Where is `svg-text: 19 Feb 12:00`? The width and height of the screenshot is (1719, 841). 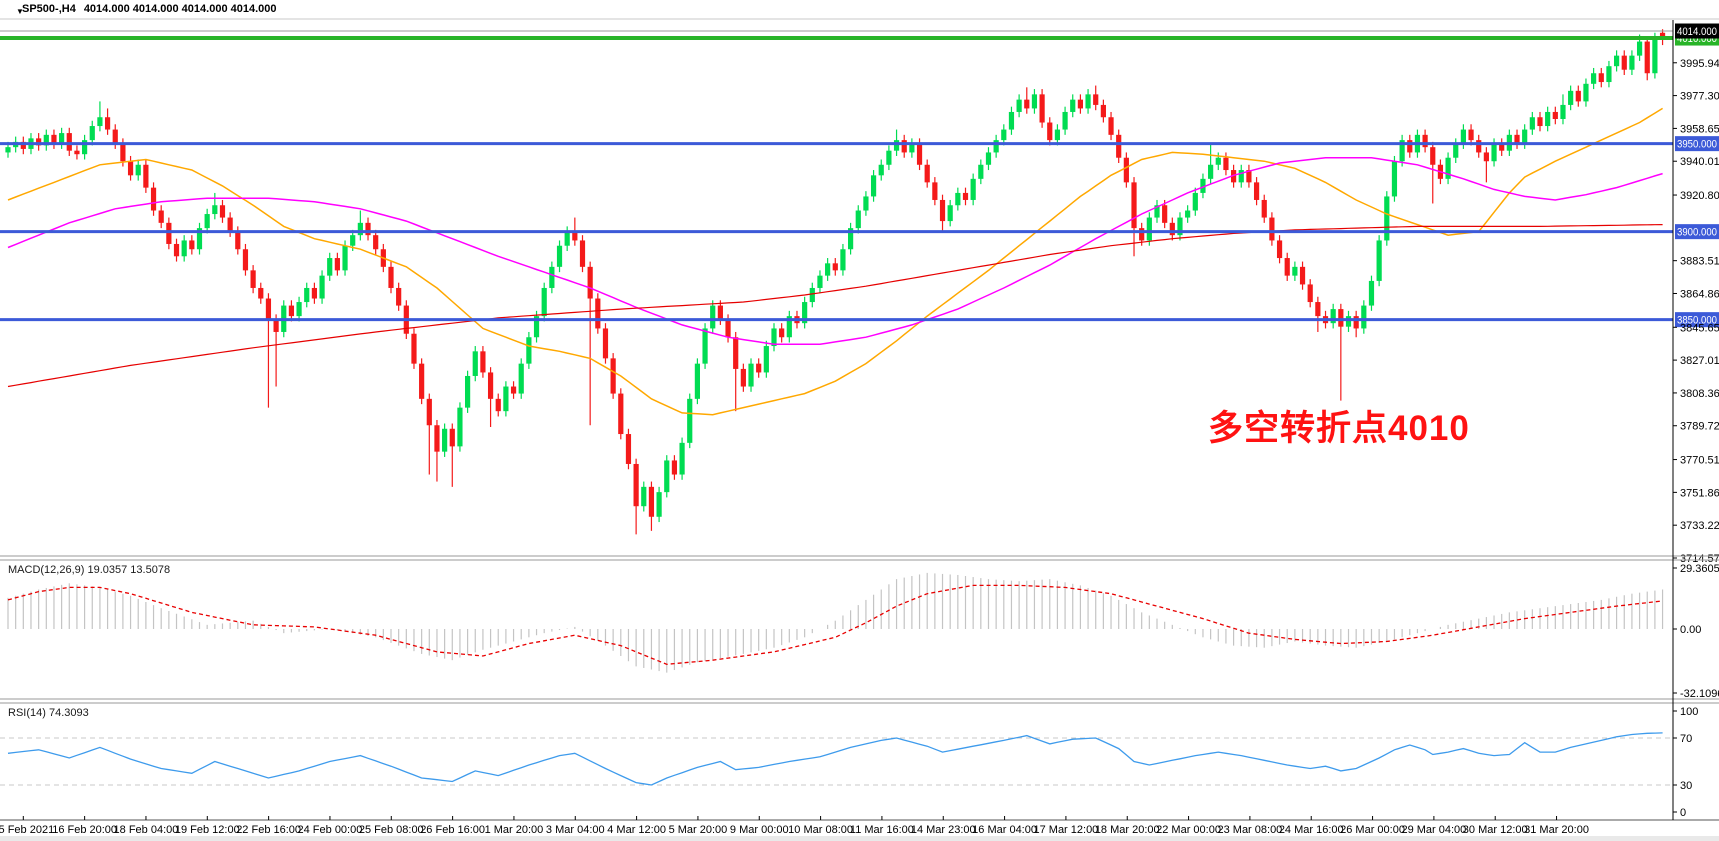 svg-text: 19 Feb 12:00 is located at coordinates (207, 830).